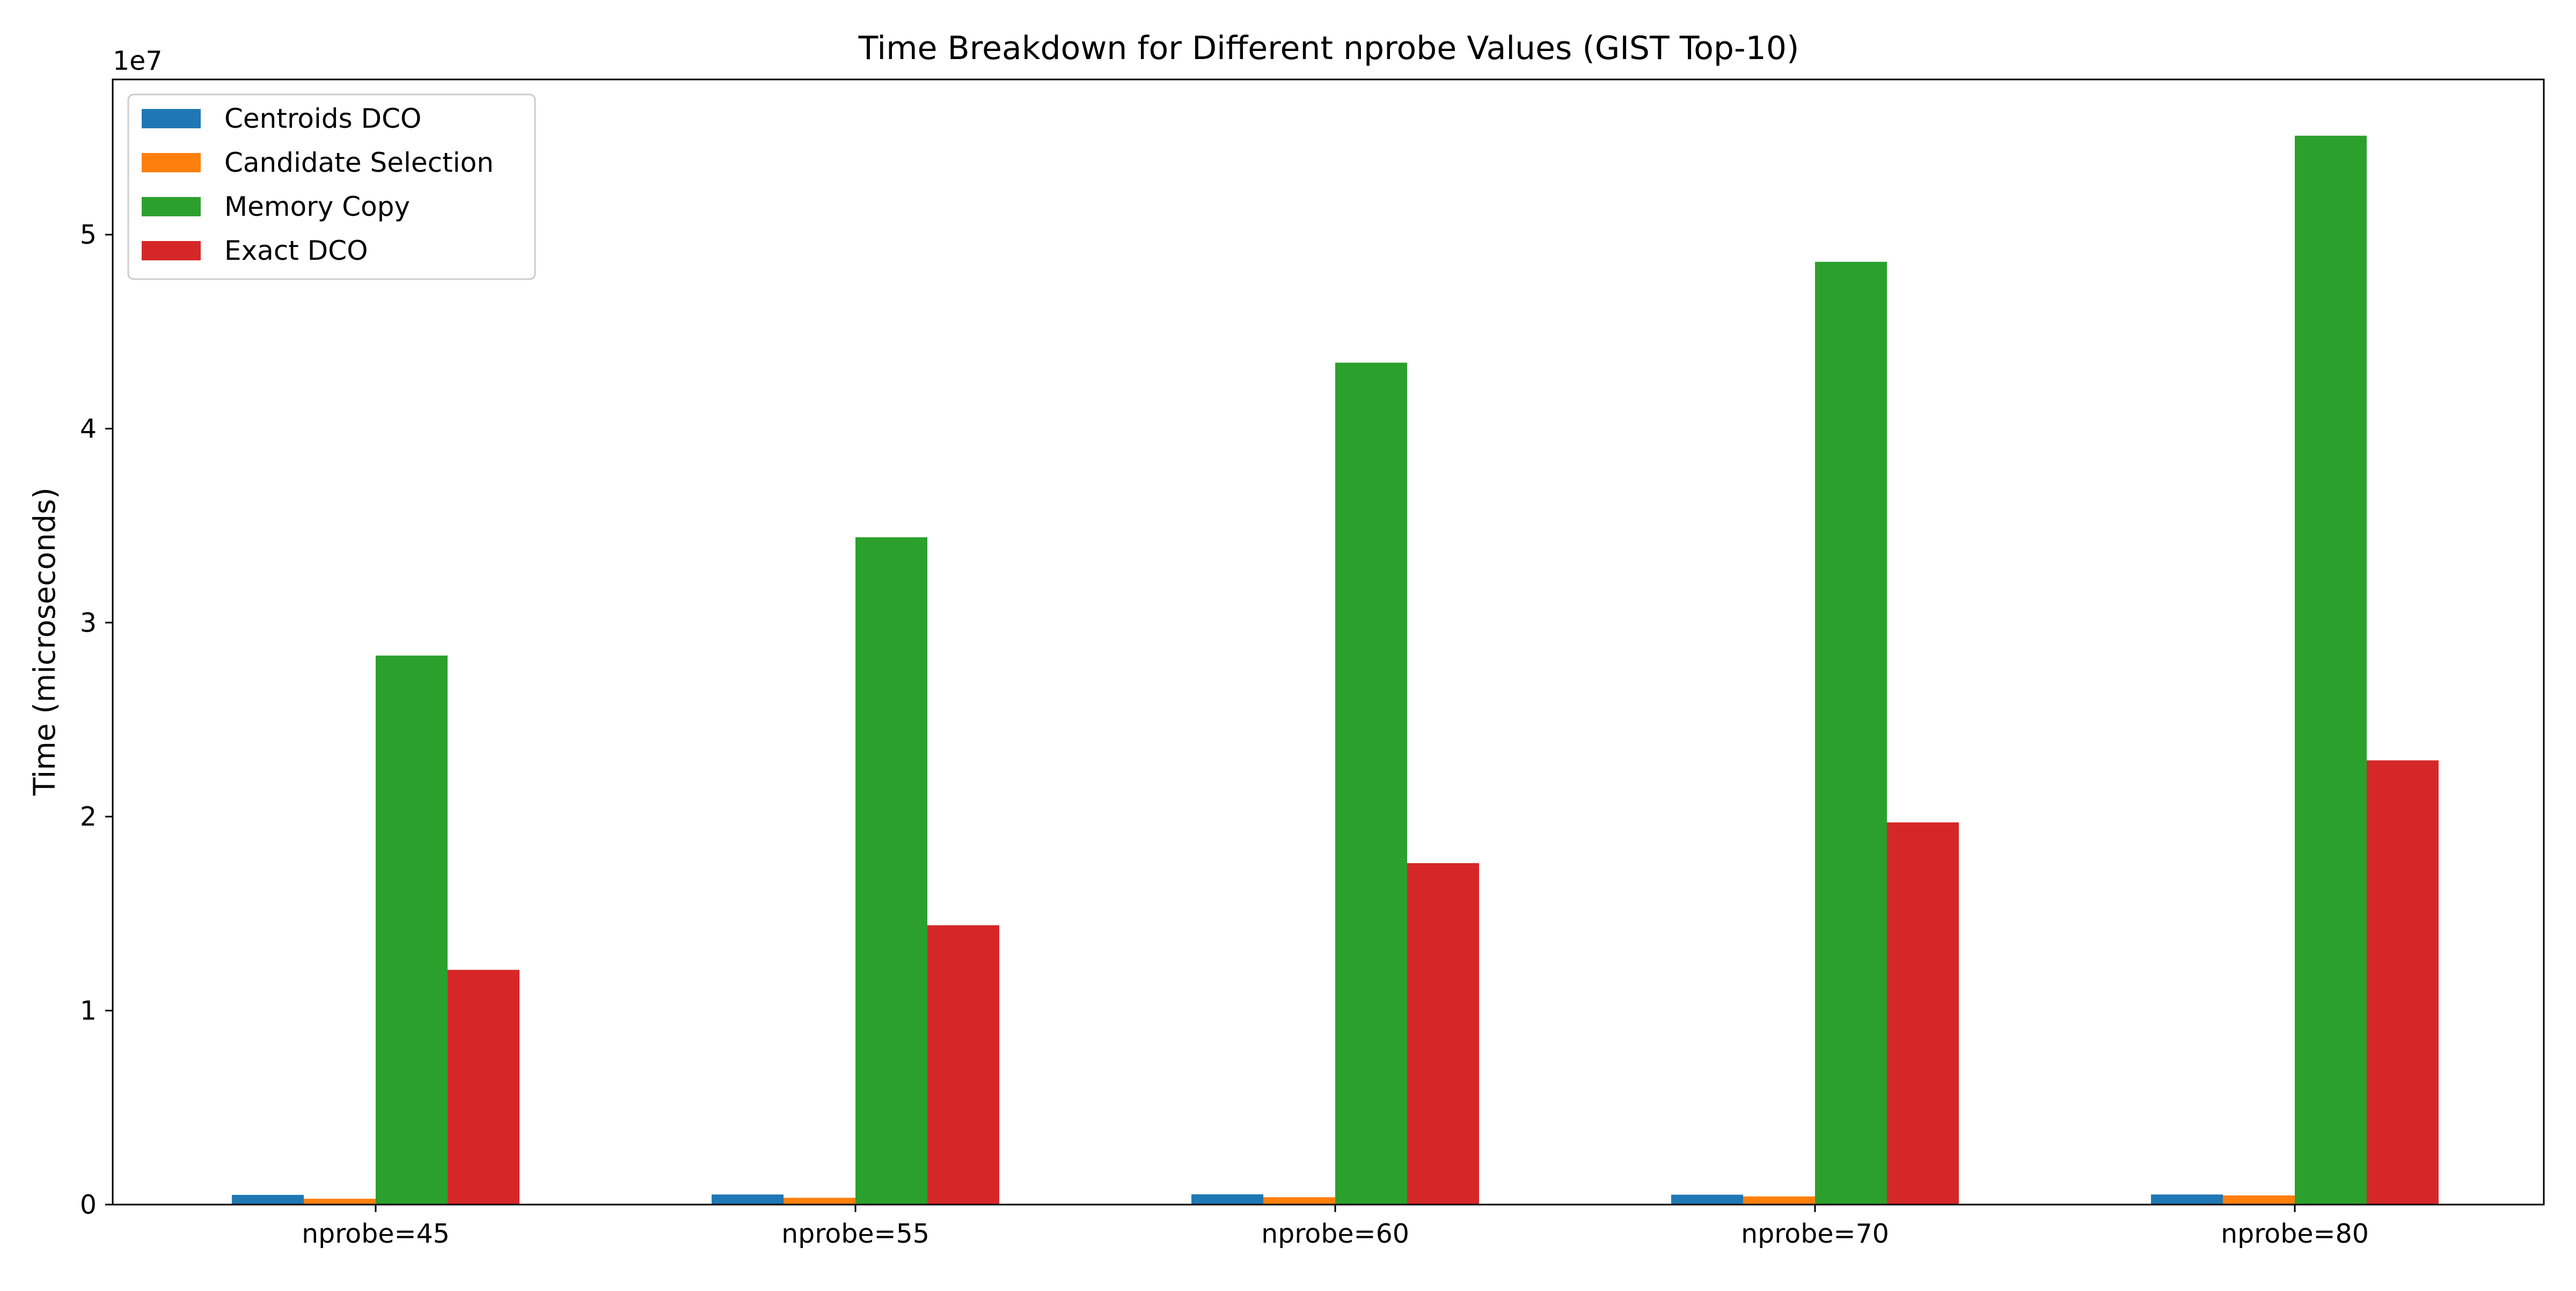 The height and width of the screenshot is (1291, 2576). I want to click on y-axis-label: Time (microseconds), so click(44, 641).